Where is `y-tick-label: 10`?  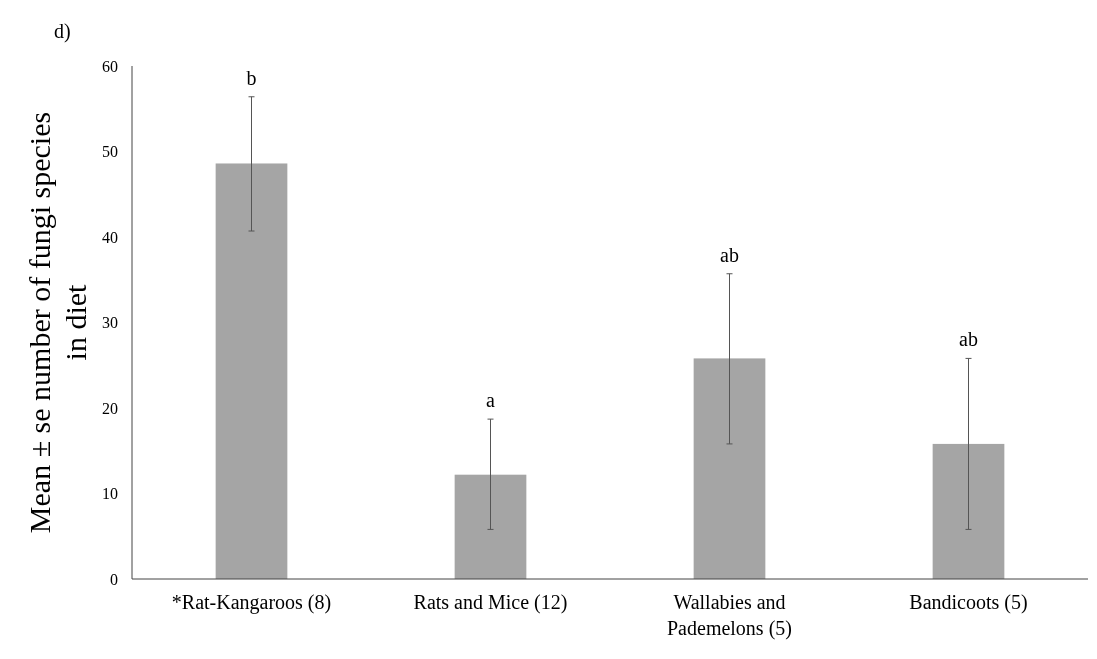
y-tick-label: 10 is located at coordinates (110, 494).